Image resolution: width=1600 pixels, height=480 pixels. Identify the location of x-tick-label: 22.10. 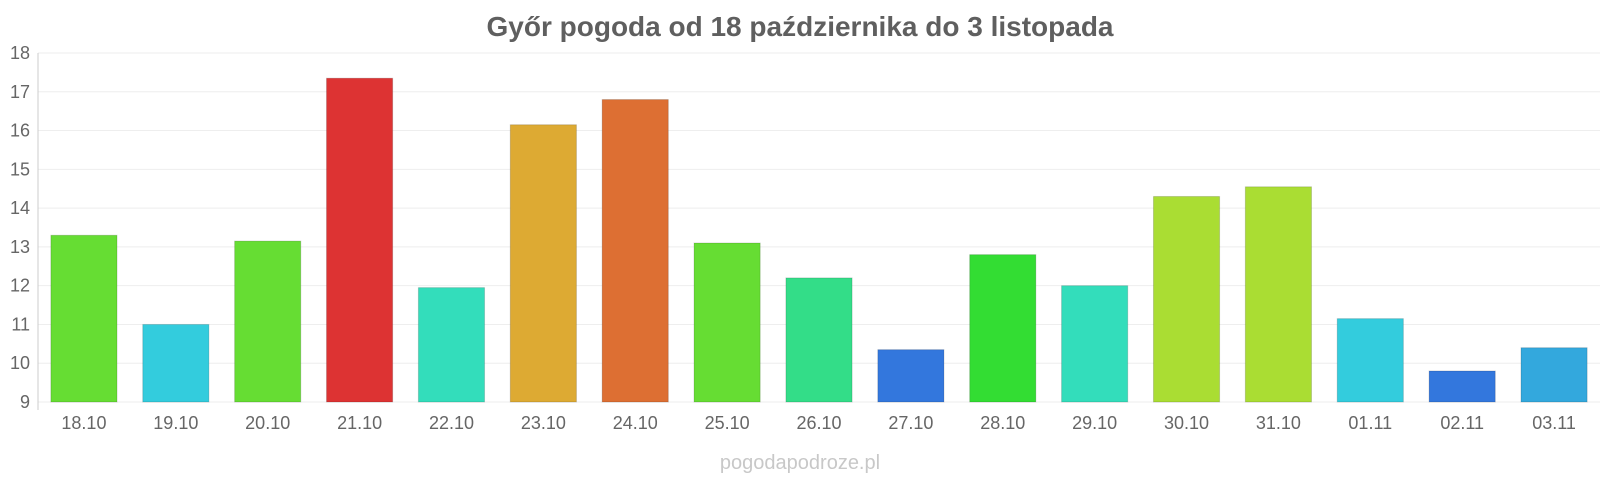
(451, 423).